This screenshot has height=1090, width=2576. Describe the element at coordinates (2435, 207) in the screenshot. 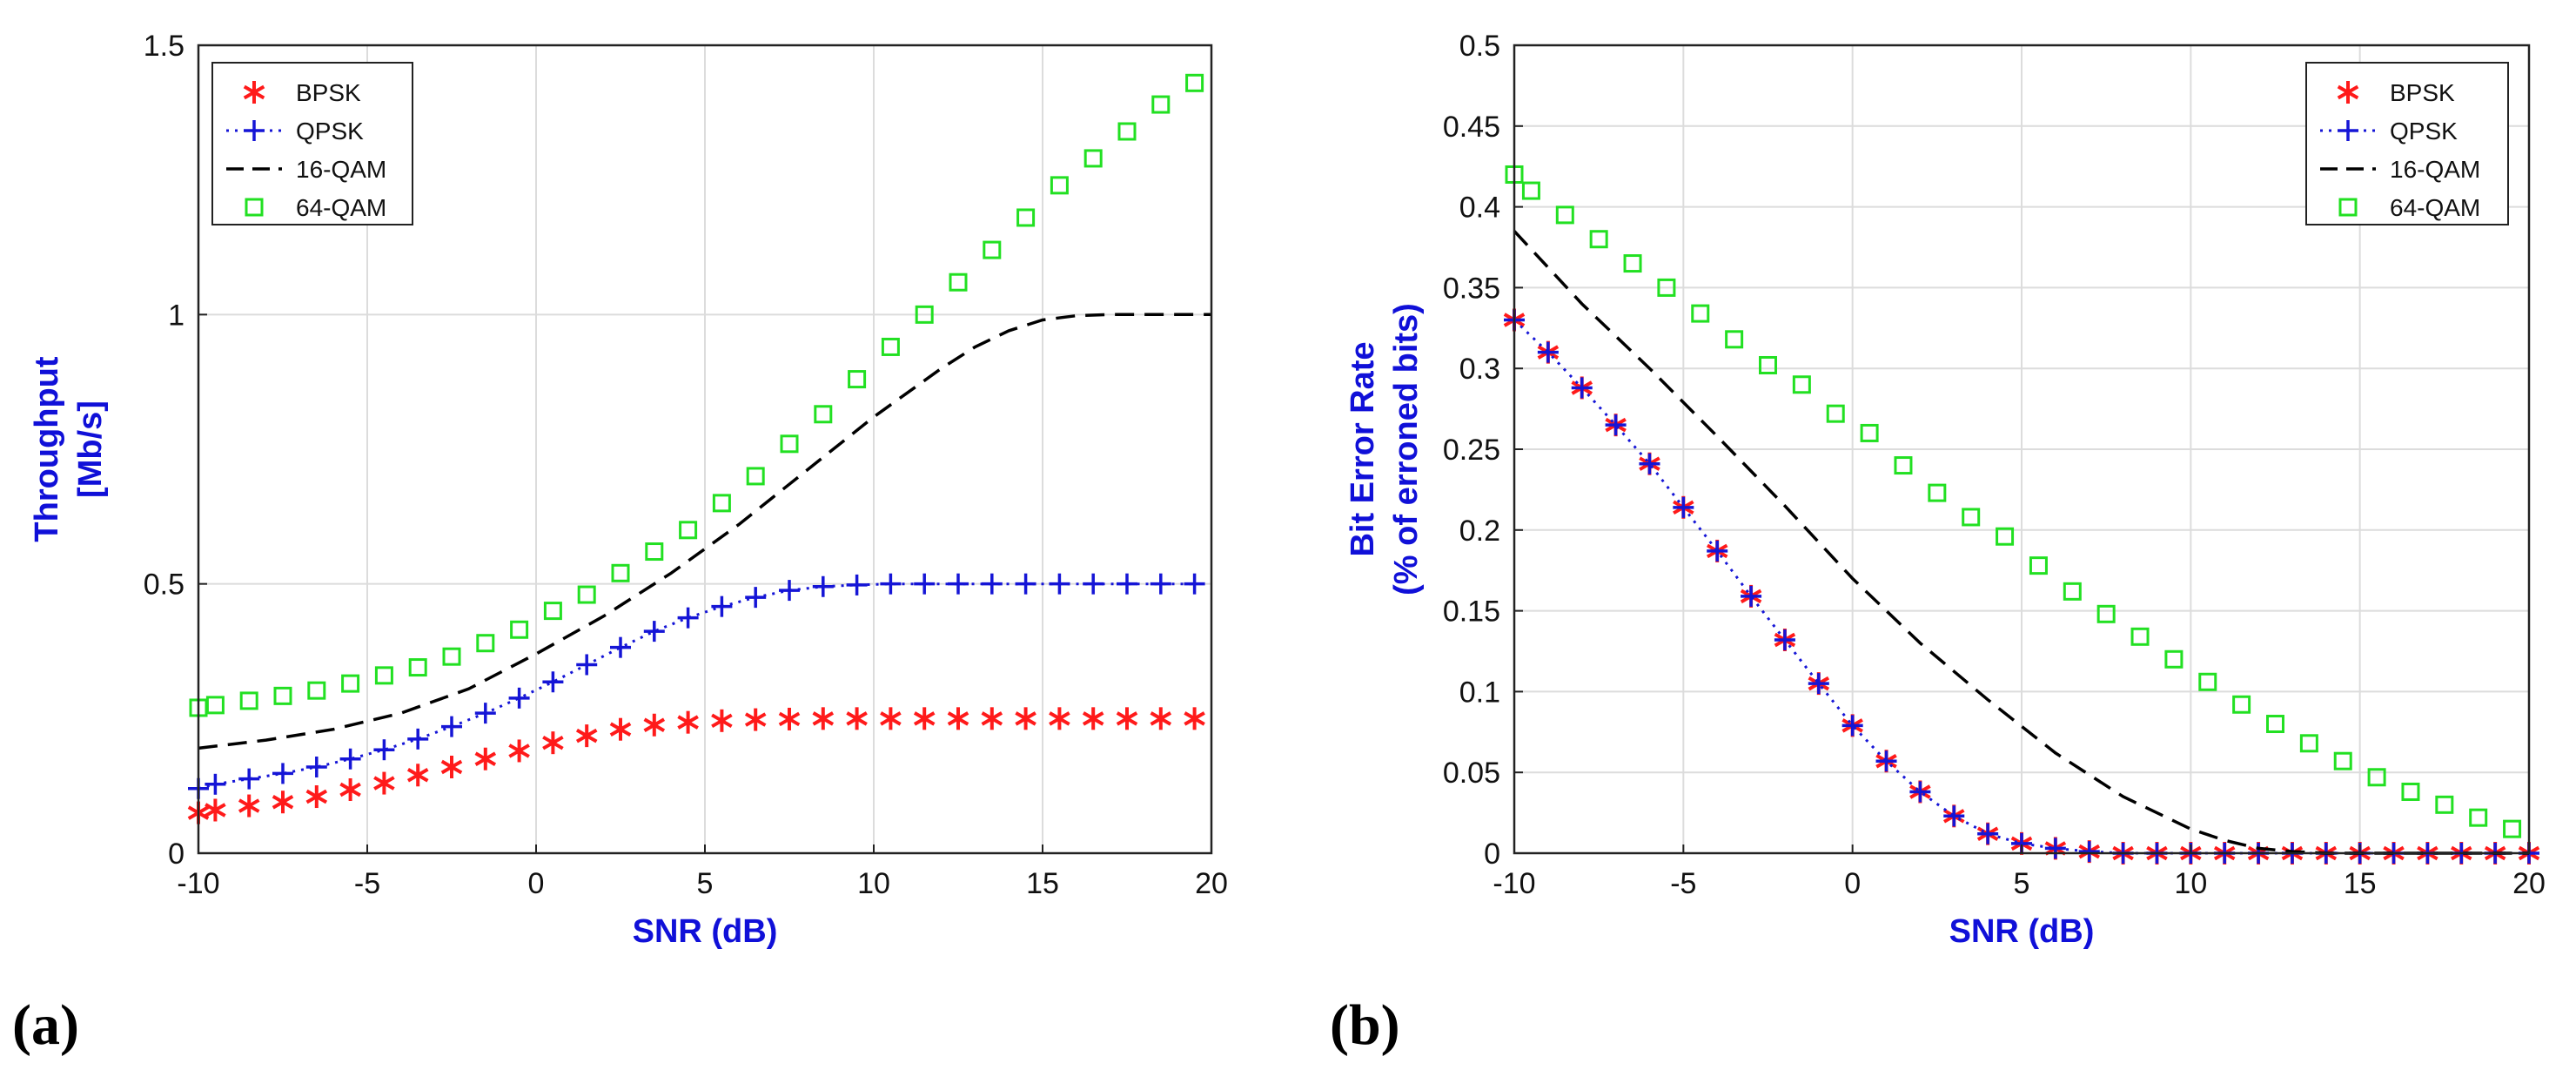

I see `legend-label: 64-QAM` at that location.